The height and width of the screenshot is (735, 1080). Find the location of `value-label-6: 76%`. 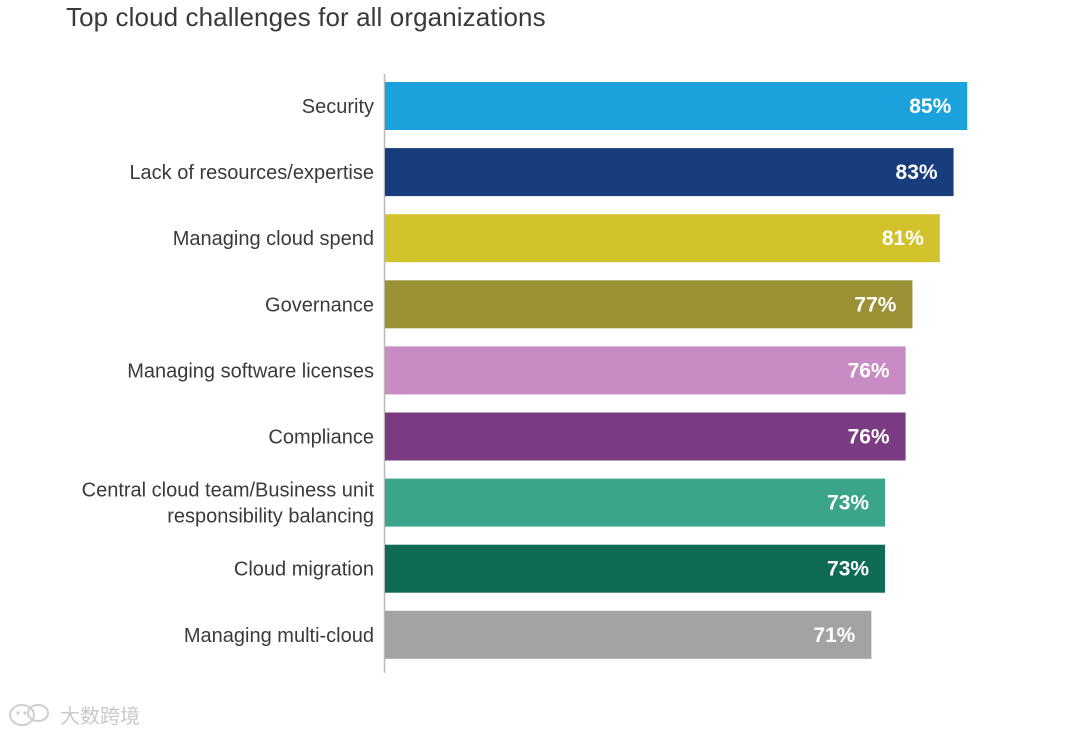

value-label-6: 76% is located at coordinates (869, 437).